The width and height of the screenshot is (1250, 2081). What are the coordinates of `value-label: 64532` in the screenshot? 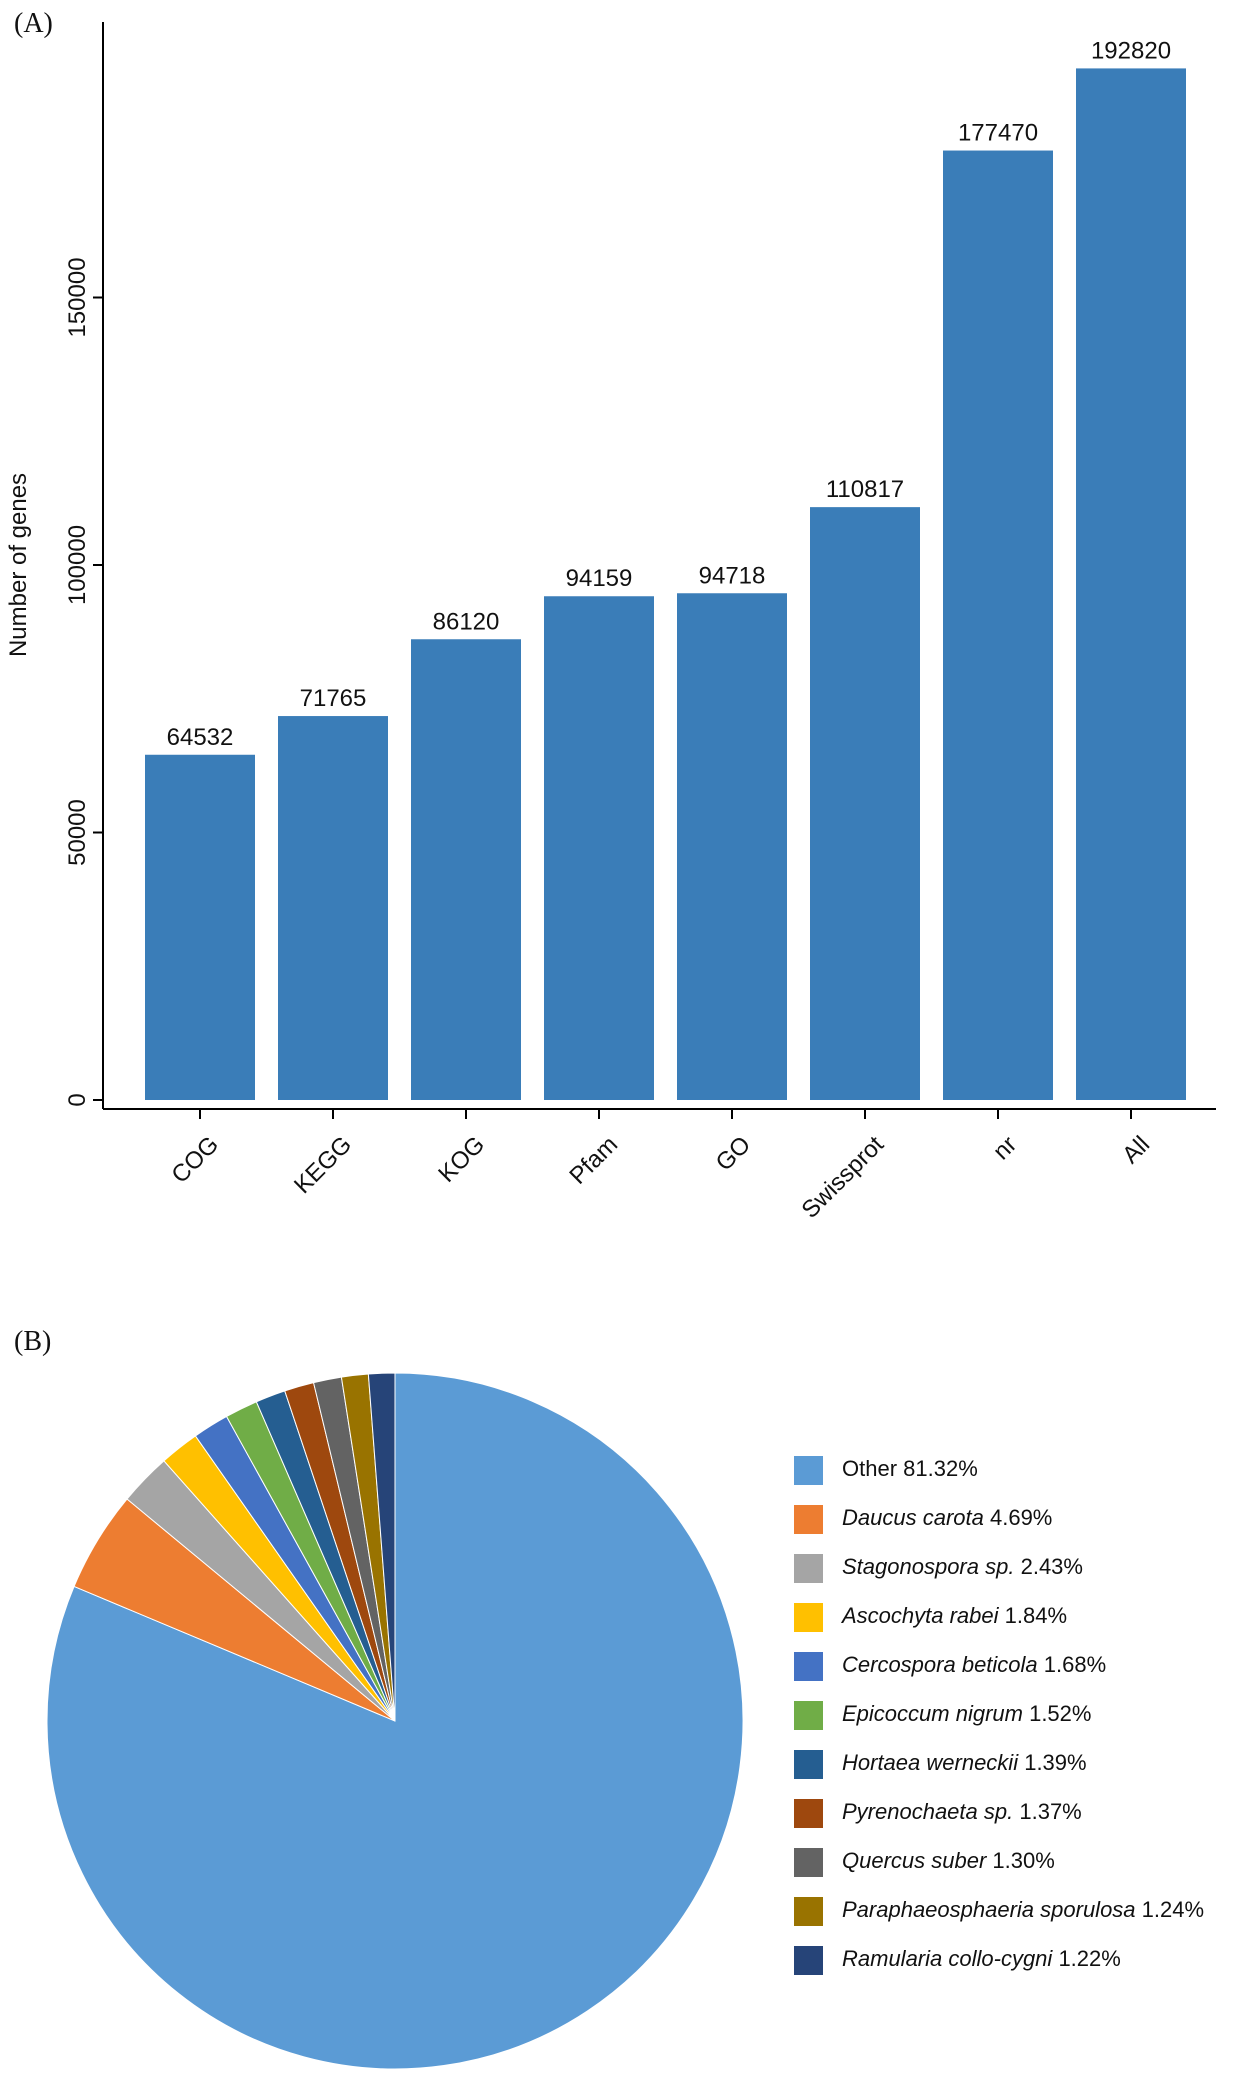 It's located at (200, 737).